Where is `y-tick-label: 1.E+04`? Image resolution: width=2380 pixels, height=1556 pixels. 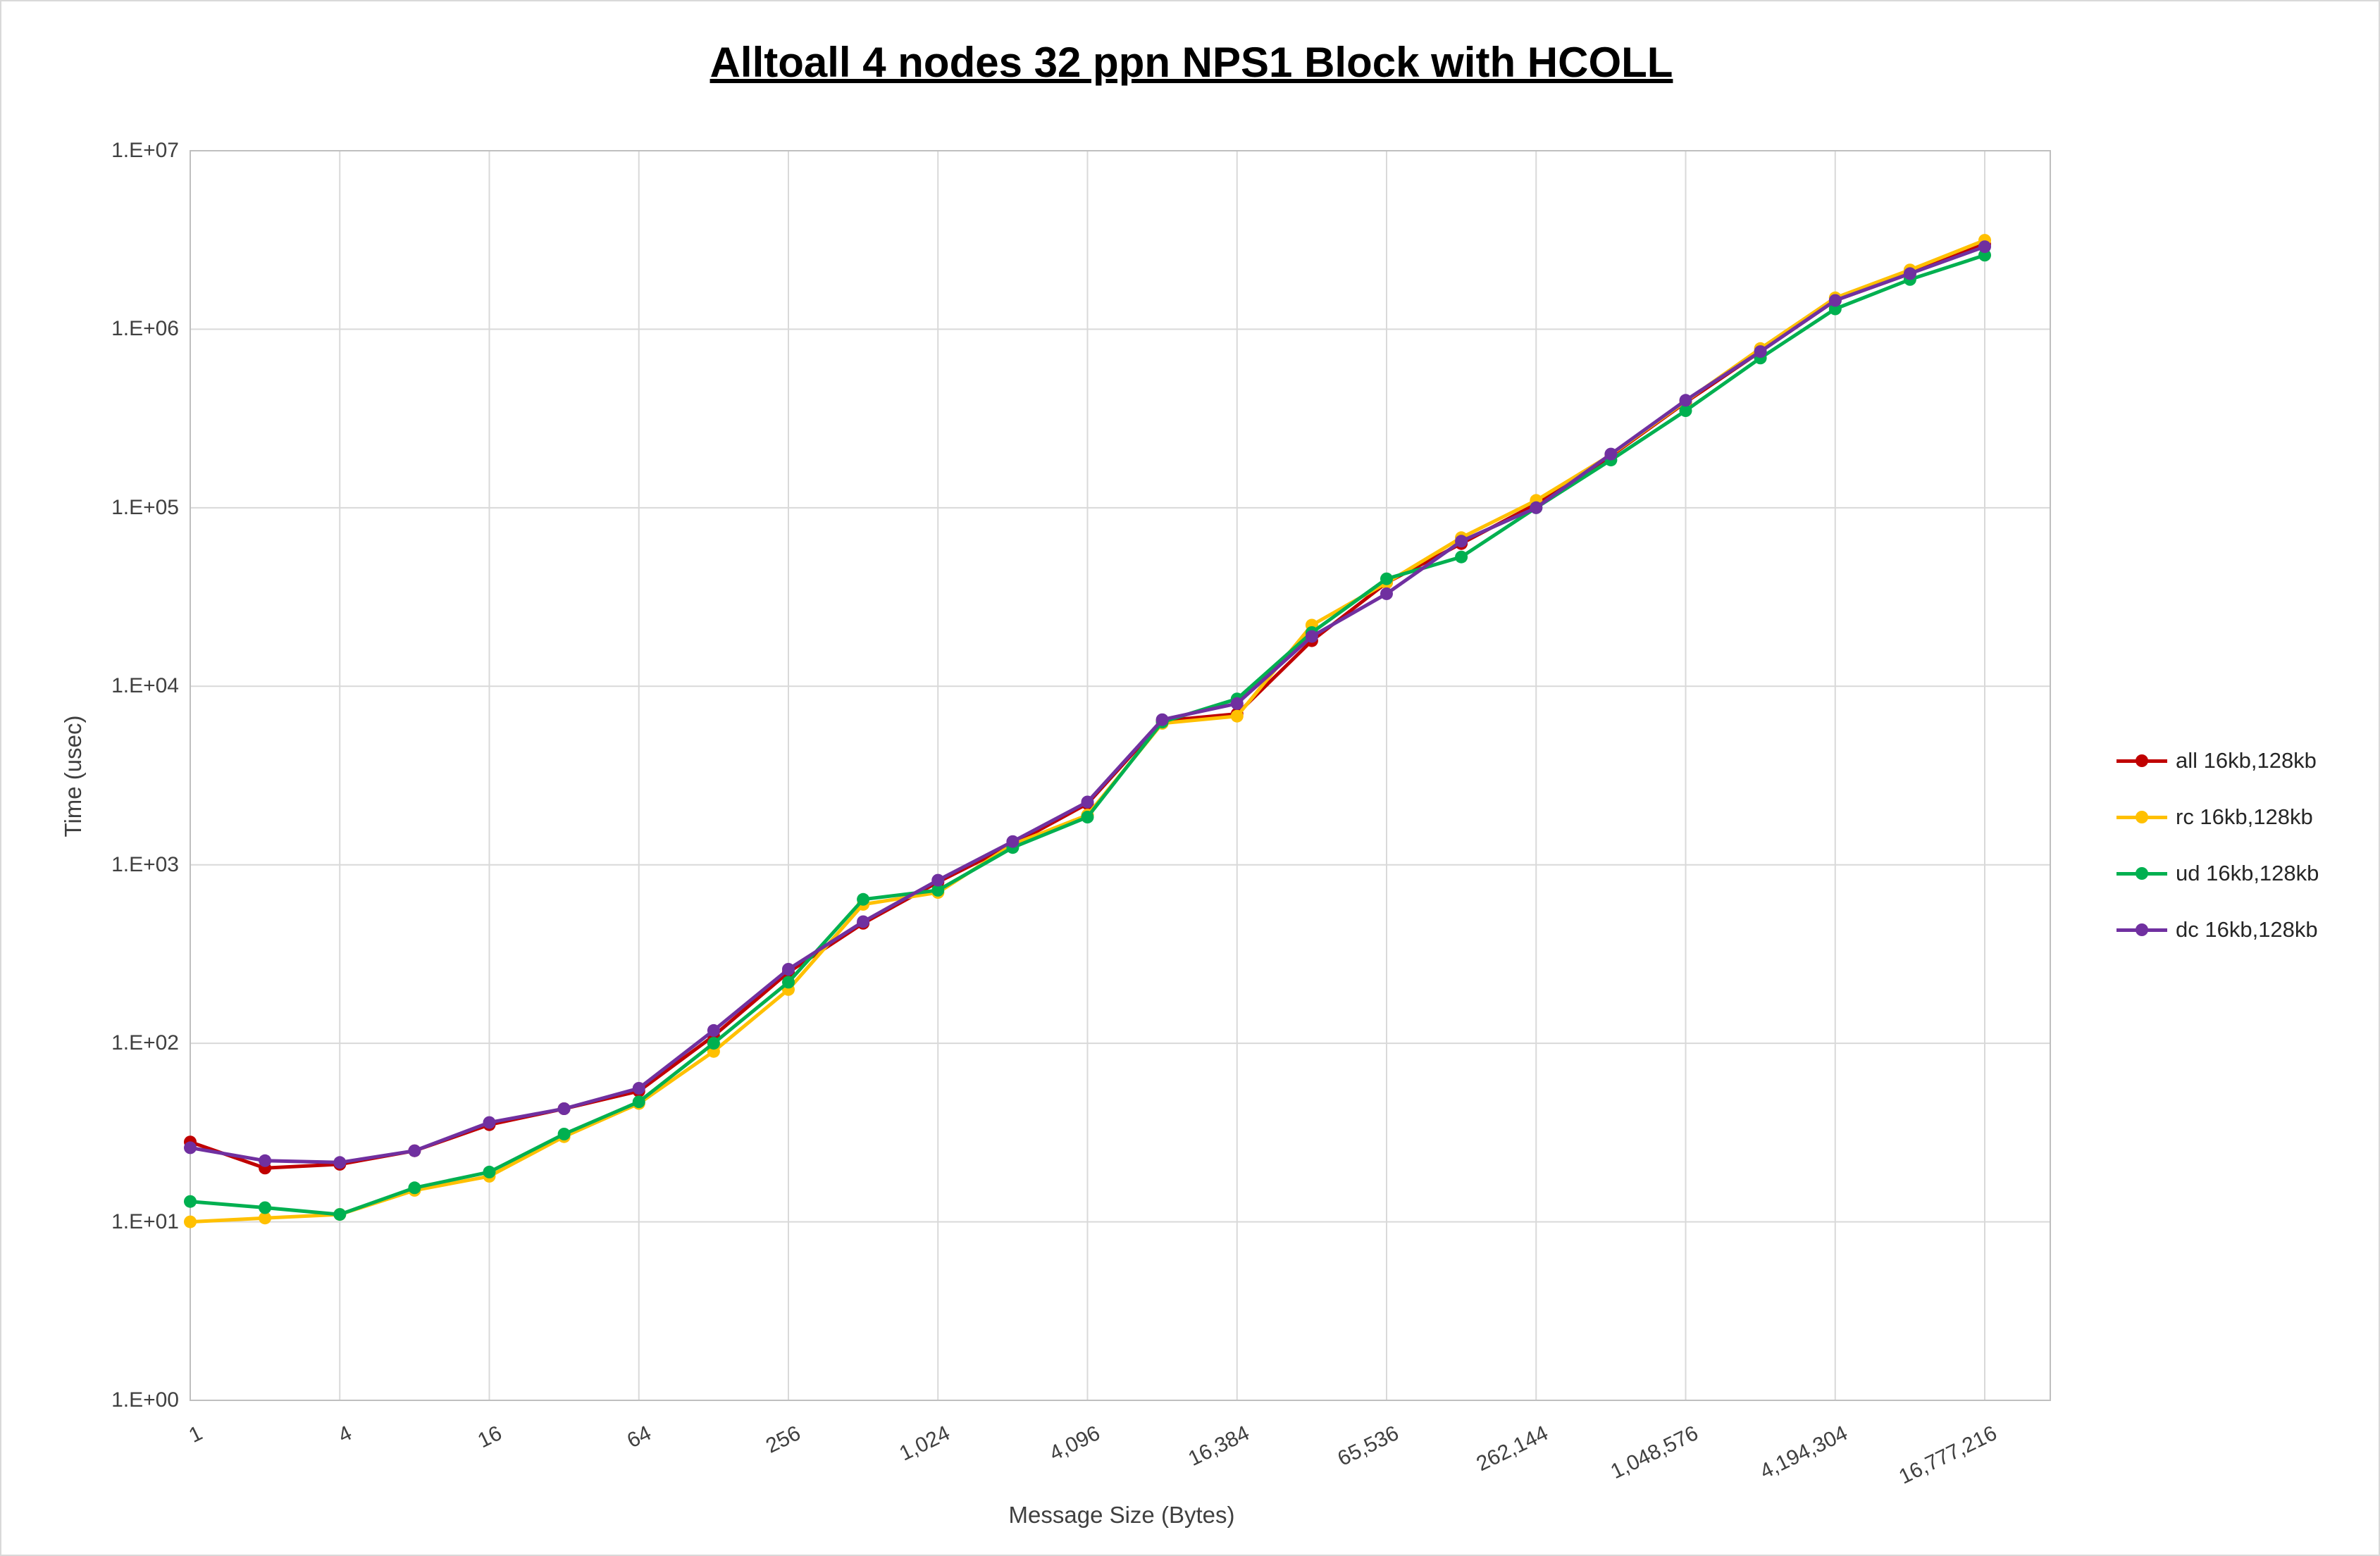 y-tick-label: 1.E+04 is located at coordinates (145, 686).